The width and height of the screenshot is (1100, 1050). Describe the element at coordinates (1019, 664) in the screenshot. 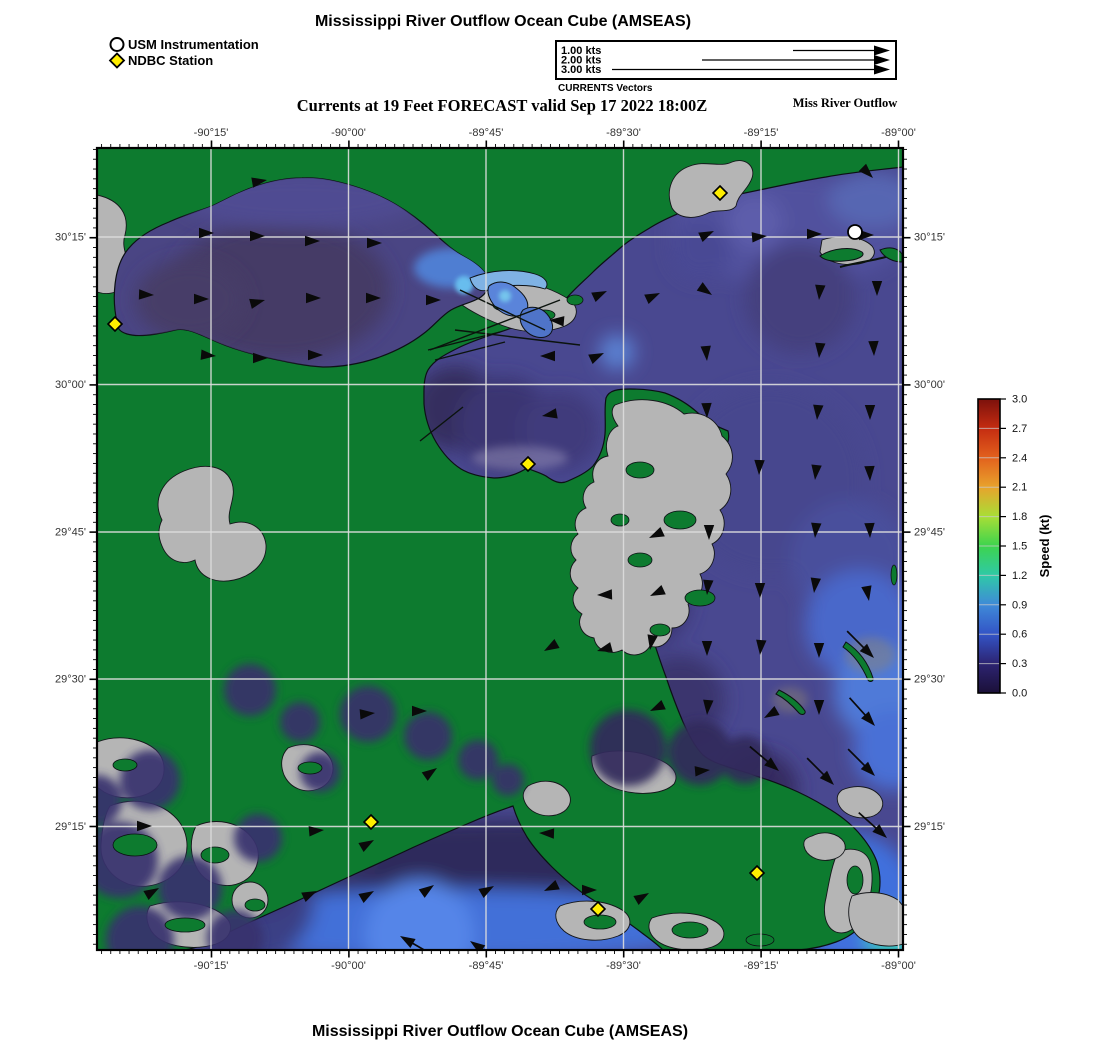

I see `colorbar-tick-label: 0.3` at that location.